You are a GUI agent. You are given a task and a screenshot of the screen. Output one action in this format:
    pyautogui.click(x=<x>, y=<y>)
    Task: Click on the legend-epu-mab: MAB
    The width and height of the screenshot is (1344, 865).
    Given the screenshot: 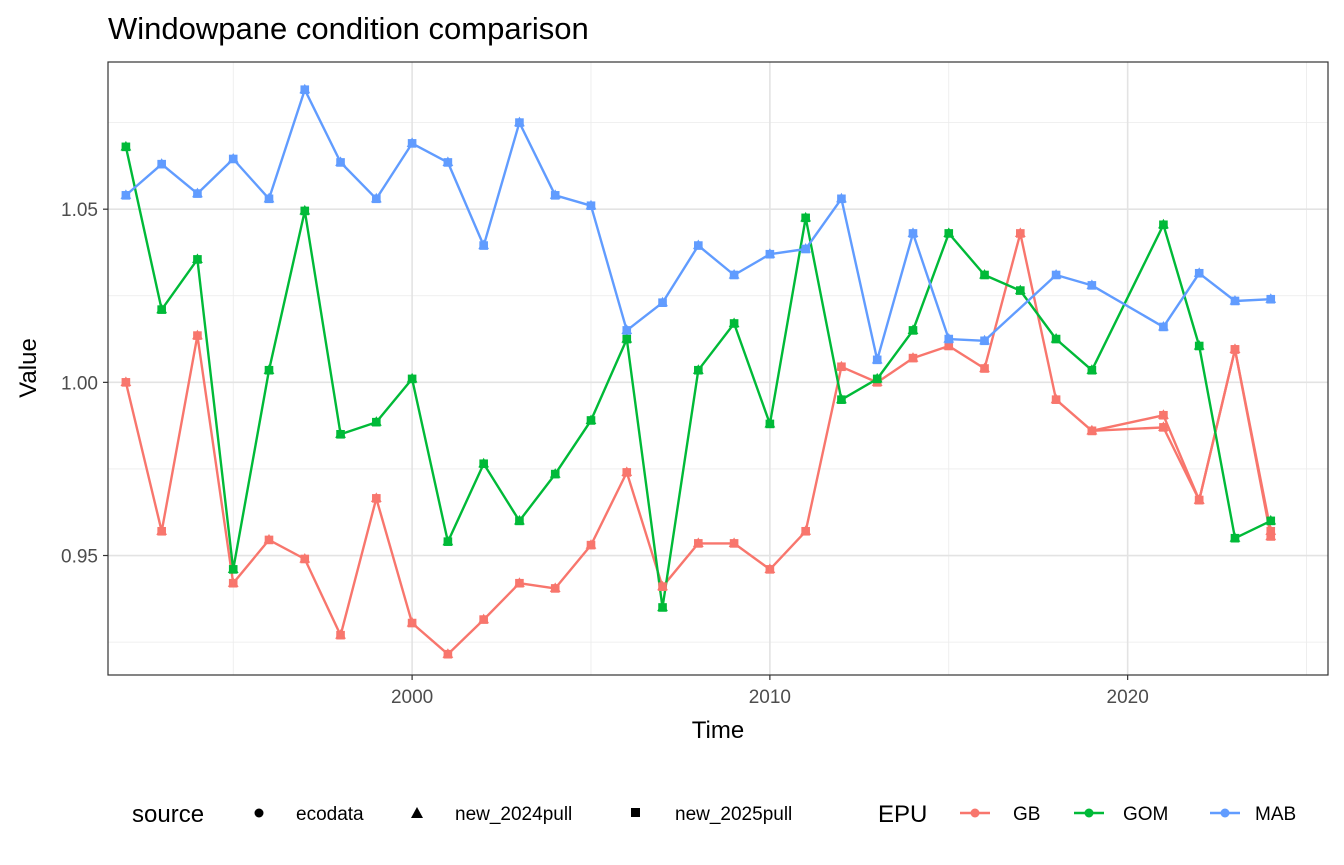 What is the action you would take?
    pyautogui.click(x=1275, y=814)
    